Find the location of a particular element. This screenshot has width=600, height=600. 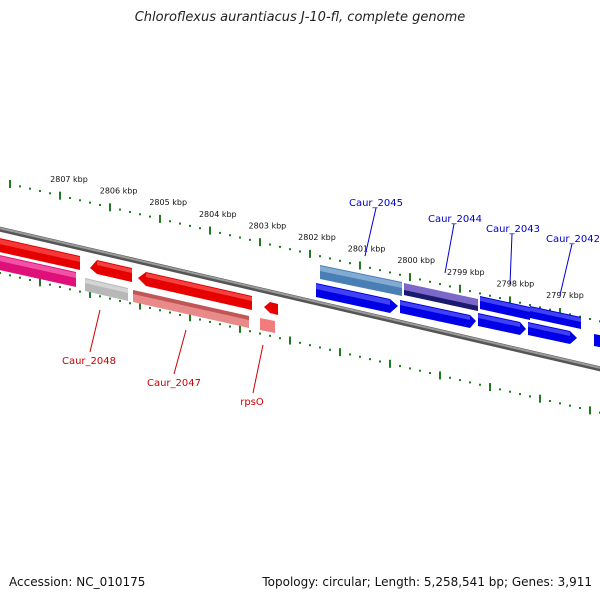

tick-label: 2803 kbp is located at coordinates (268, 225).